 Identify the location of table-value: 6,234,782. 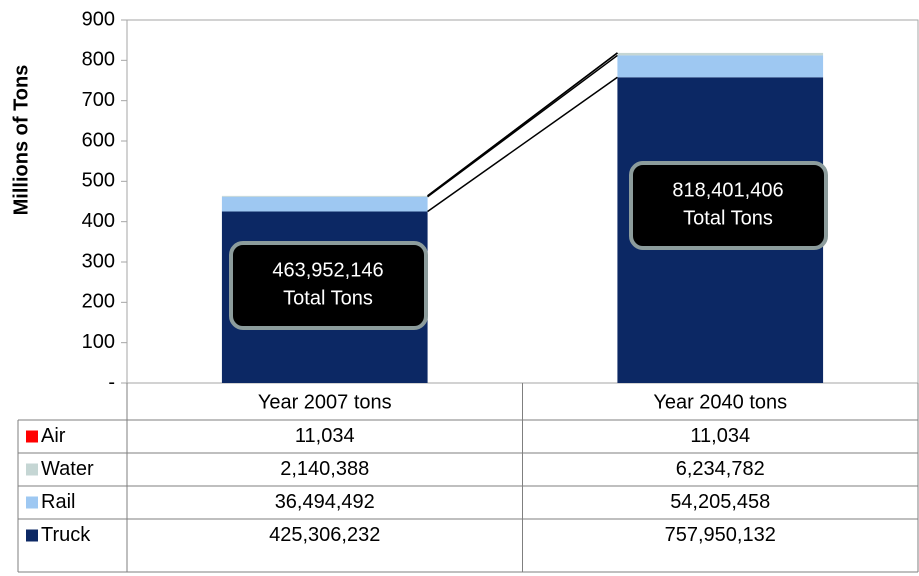
(720, 469).